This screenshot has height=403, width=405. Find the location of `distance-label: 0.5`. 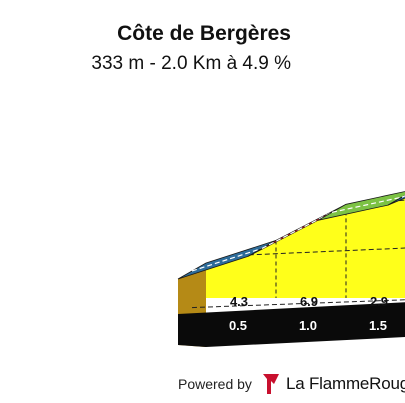

distance-label: 0.5 is located at coordinates (238, 325).